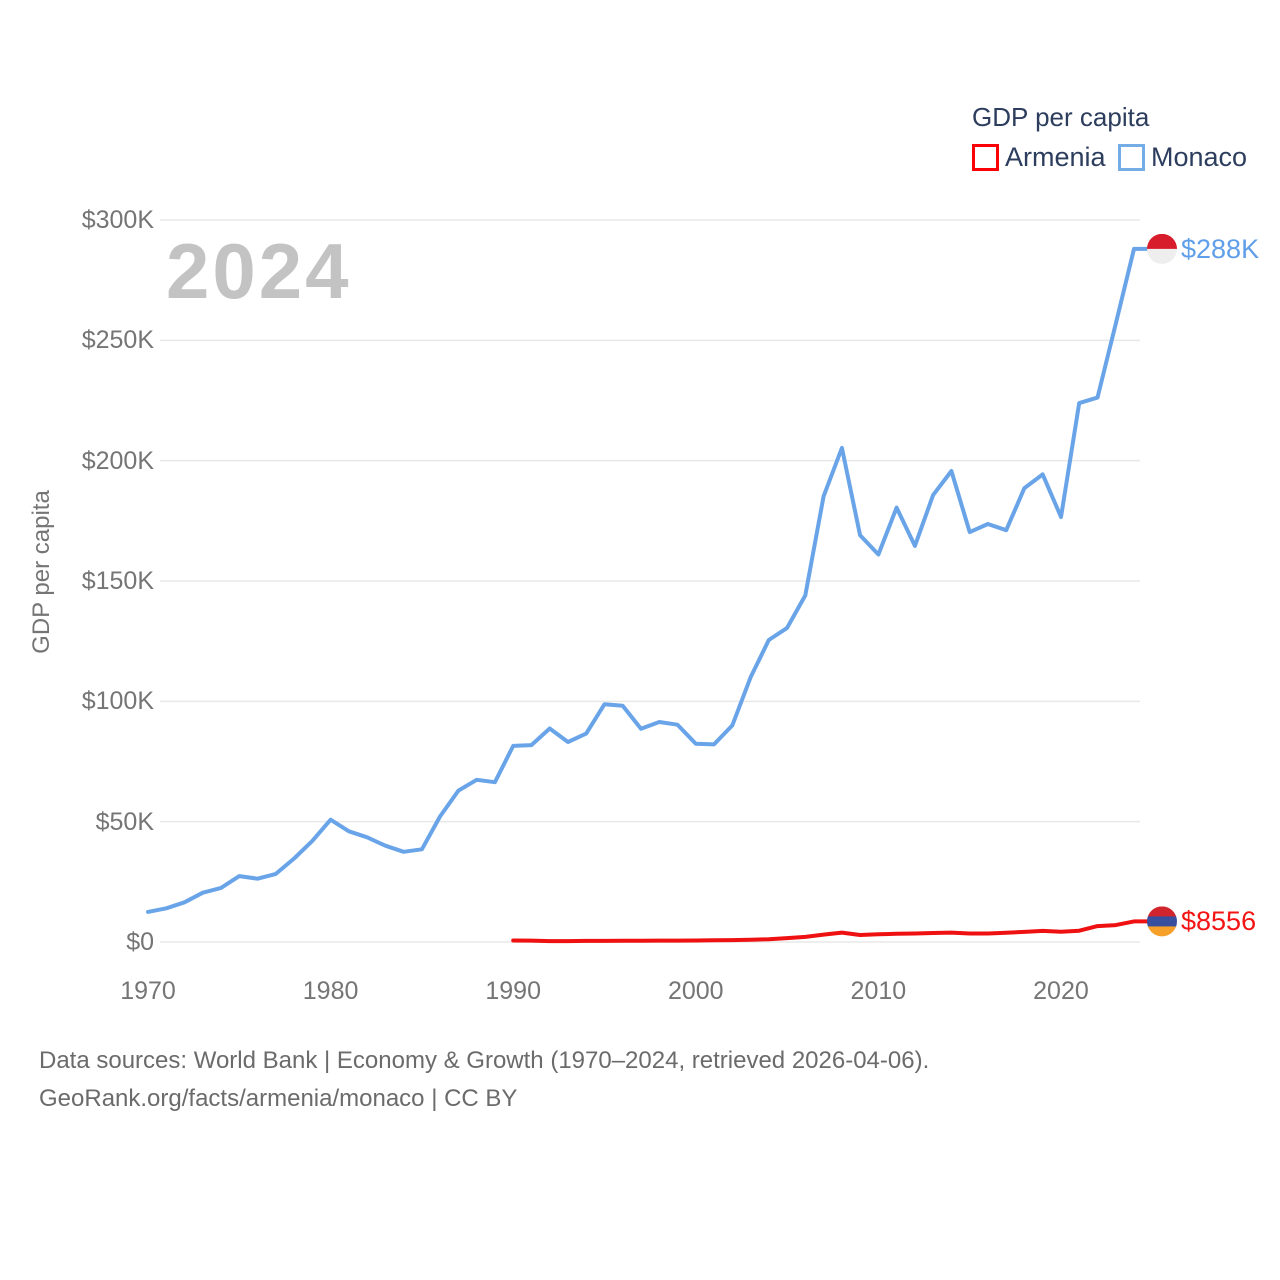  I want to click on armenia-end-value-label: $8556, so click(1219, 921).